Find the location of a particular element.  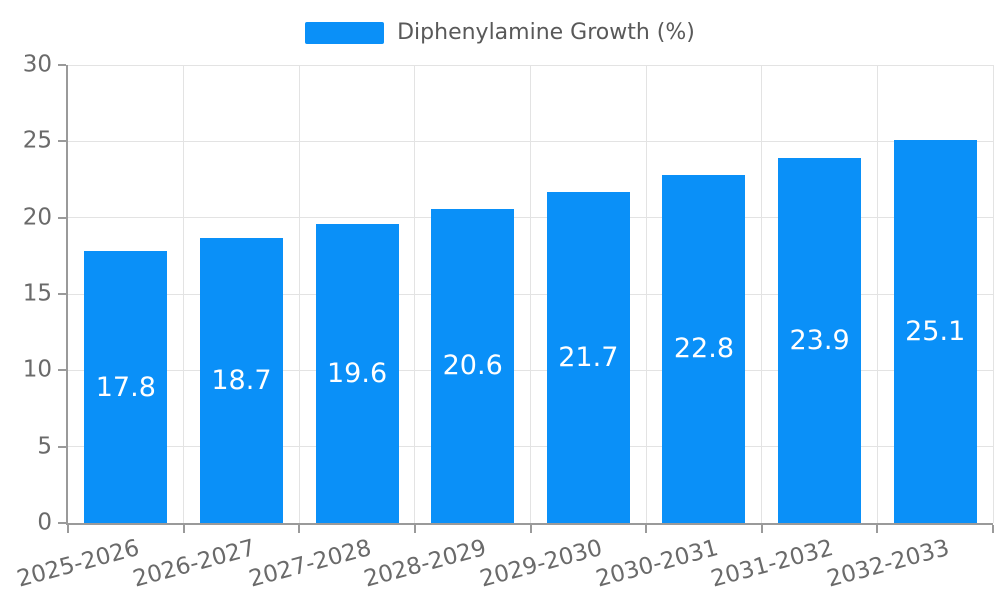

bar-value-label: 21.7 is located at coordinates (588, 357).